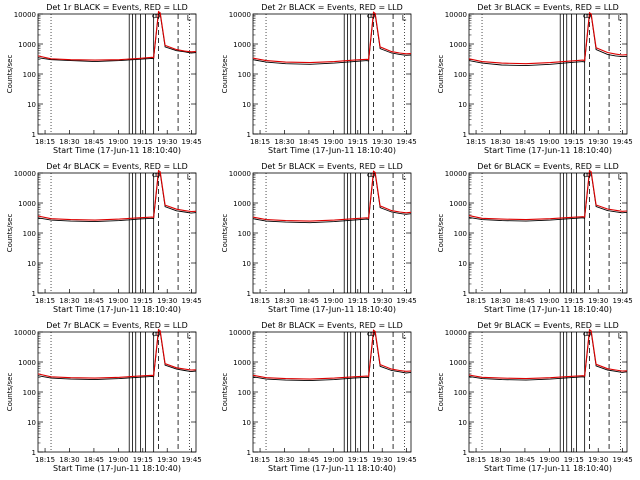 This screenshot has height=480, width=640. Describe the element at coordinates (332, 166) in the screenshot. I see `panel-title: Det 5r BLACK = Events, RED = LLD` at that location.